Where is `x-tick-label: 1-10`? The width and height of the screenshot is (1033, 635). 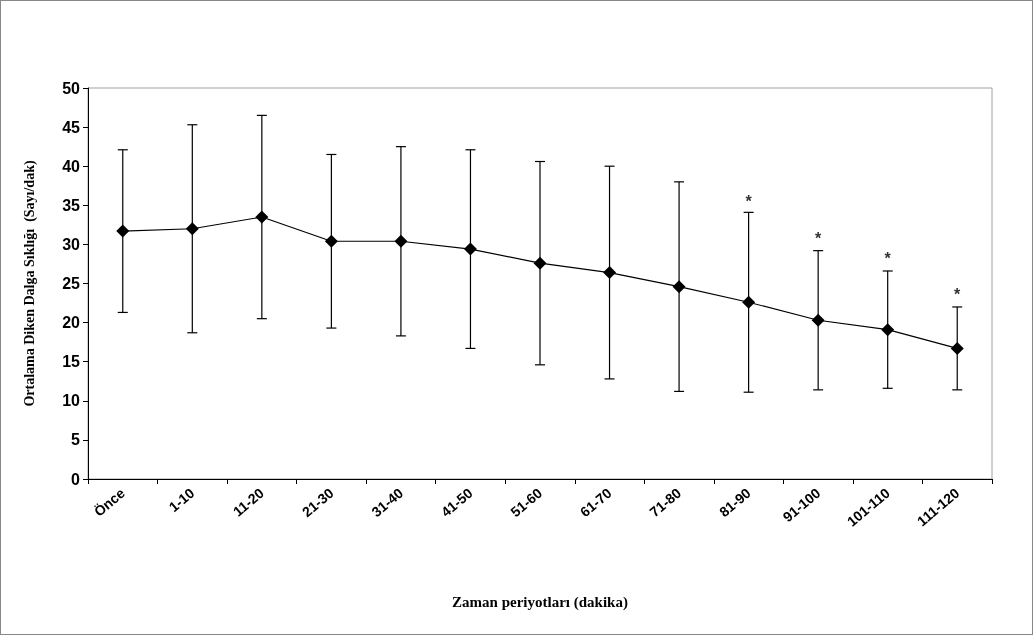 x-tick-label: 1-10 is located at coordinates (181, 500).